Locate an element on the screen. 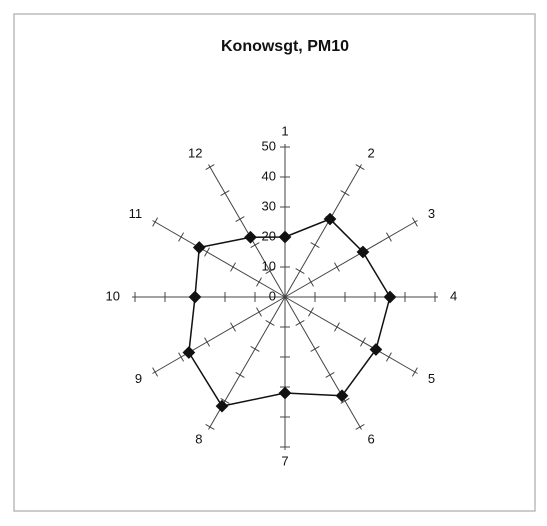 The height and width of the screenshot is (526, 547). category-label: 1 is located at coordinates (284, 130).